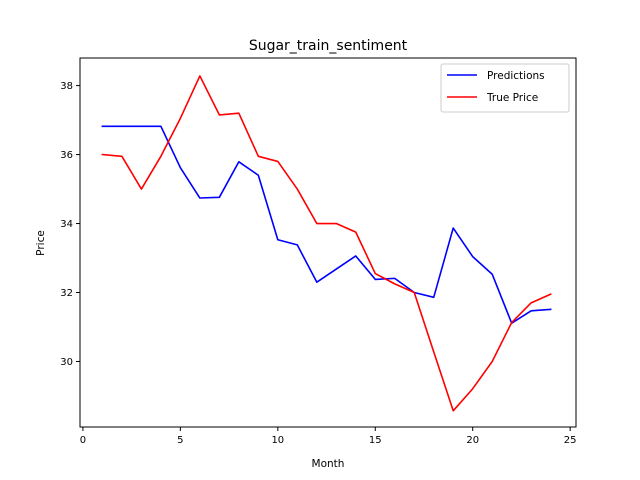 This screenshot has width=640, height=480. What do you see at coordinates (66, 86) in the screenshot?
I see `y-tick-label: 38` at bounding box center [66, 86].